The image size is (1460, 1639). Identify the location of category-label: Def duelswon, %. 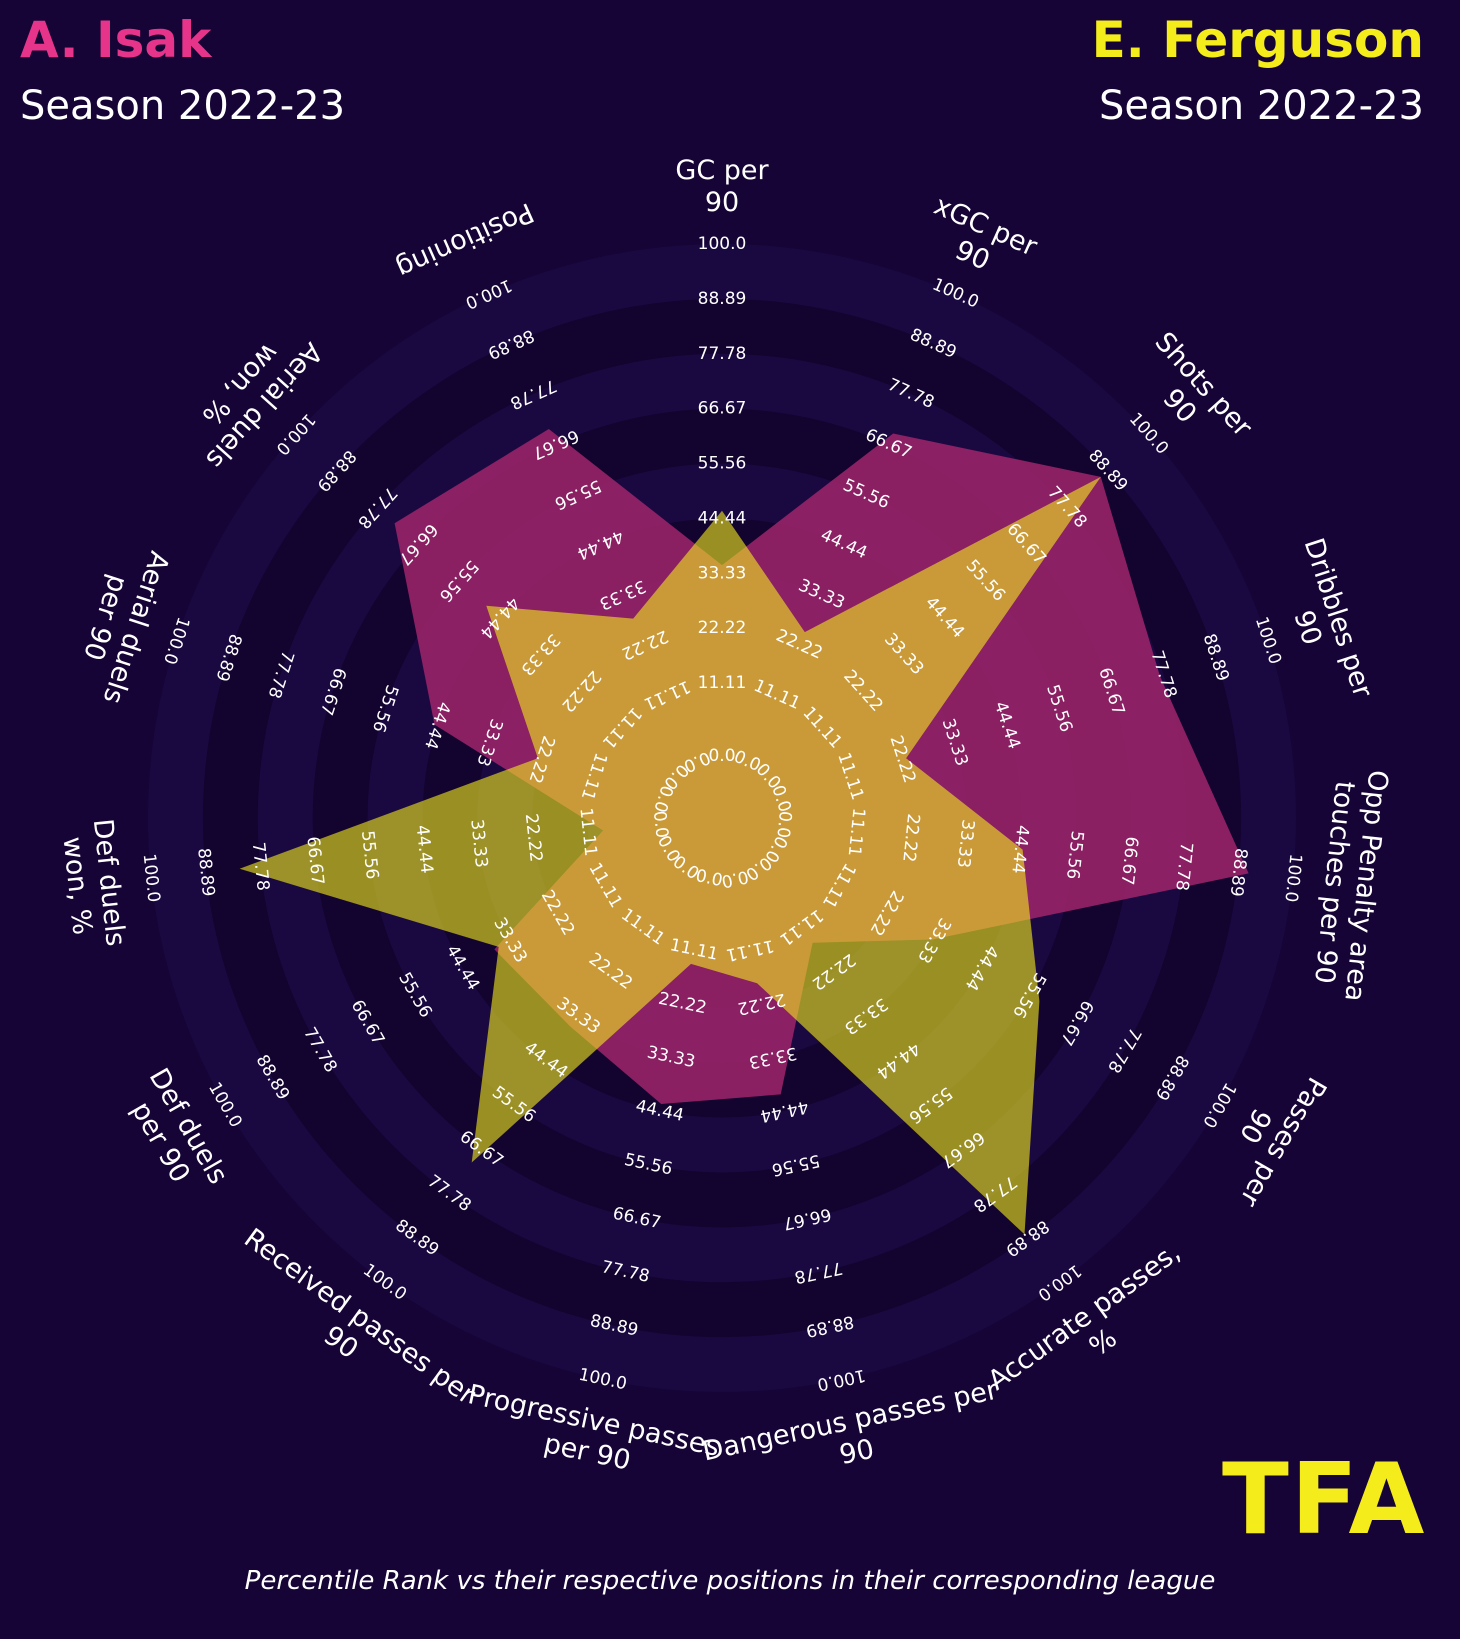
(93, 884).